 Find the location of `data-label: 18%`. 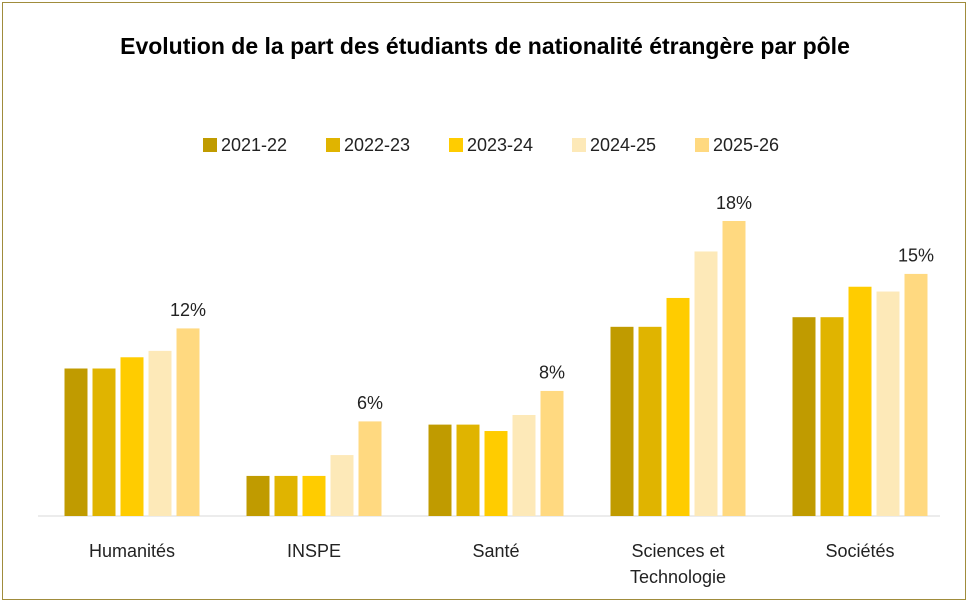

data-label: 18% is located at coordinates (734, 203).